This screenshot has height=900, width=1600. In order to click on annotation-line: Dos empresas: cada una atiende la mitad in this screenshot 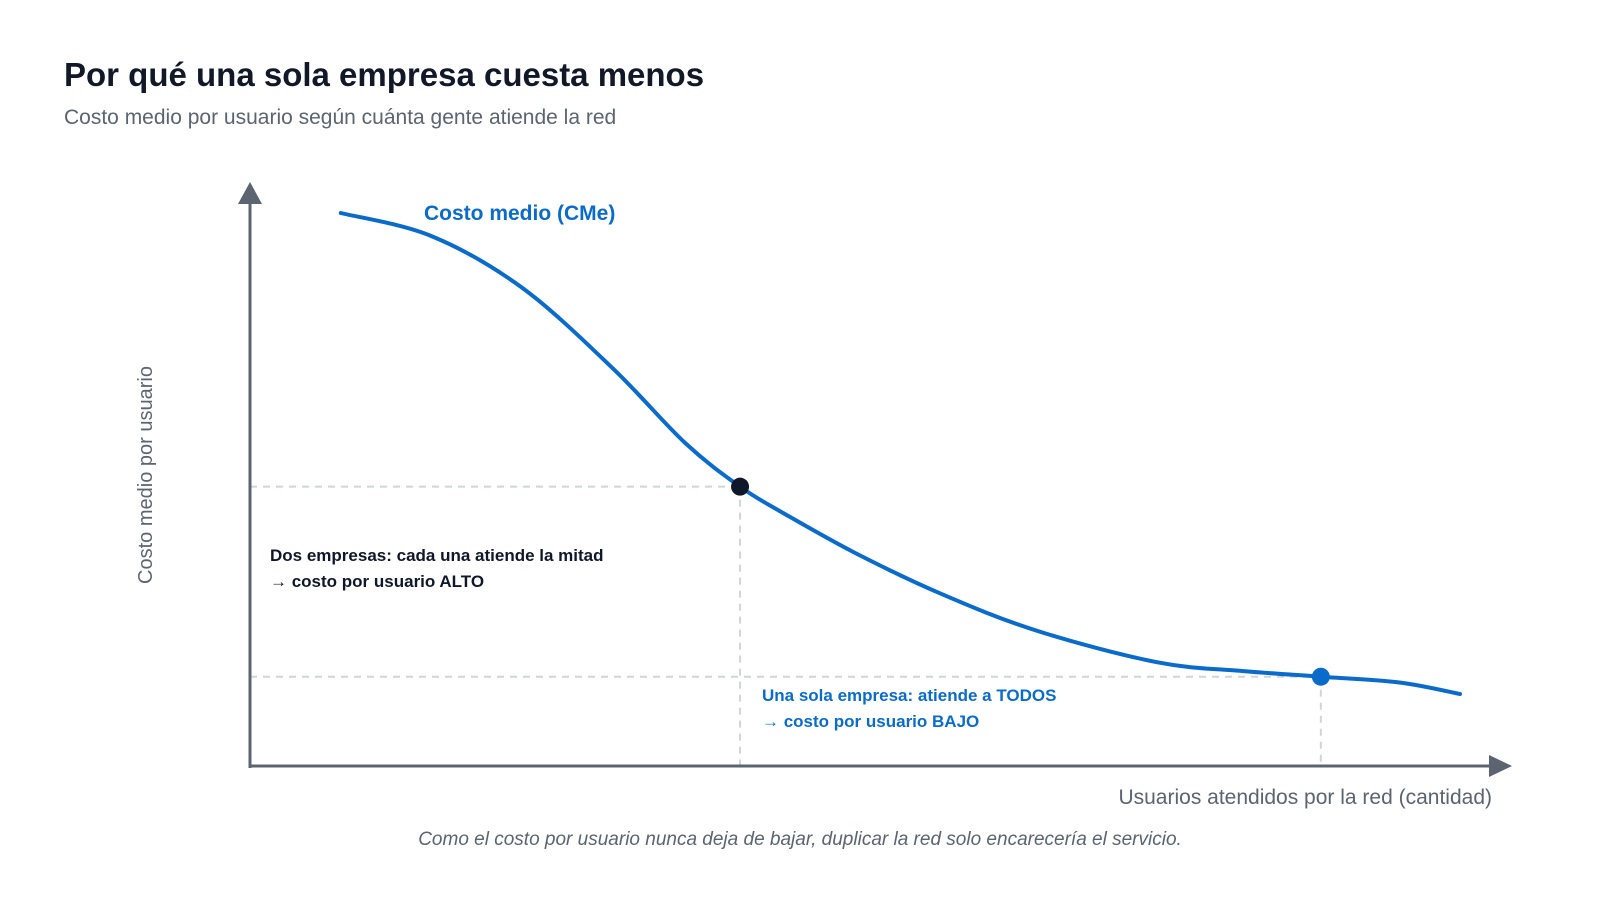, I will do `click(437, 555)`.